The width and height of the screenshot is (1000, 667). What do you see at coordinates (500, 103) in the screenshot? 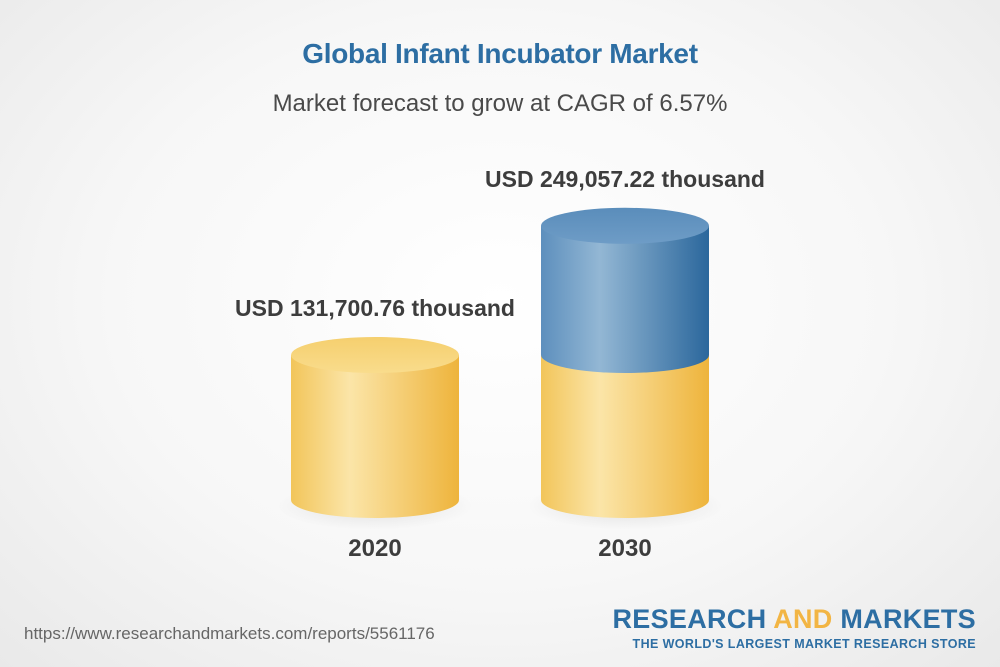
I see `chart-subtitle: Market forecast to grow at CAGR of 6.57%` at bounding box center [500, 103].